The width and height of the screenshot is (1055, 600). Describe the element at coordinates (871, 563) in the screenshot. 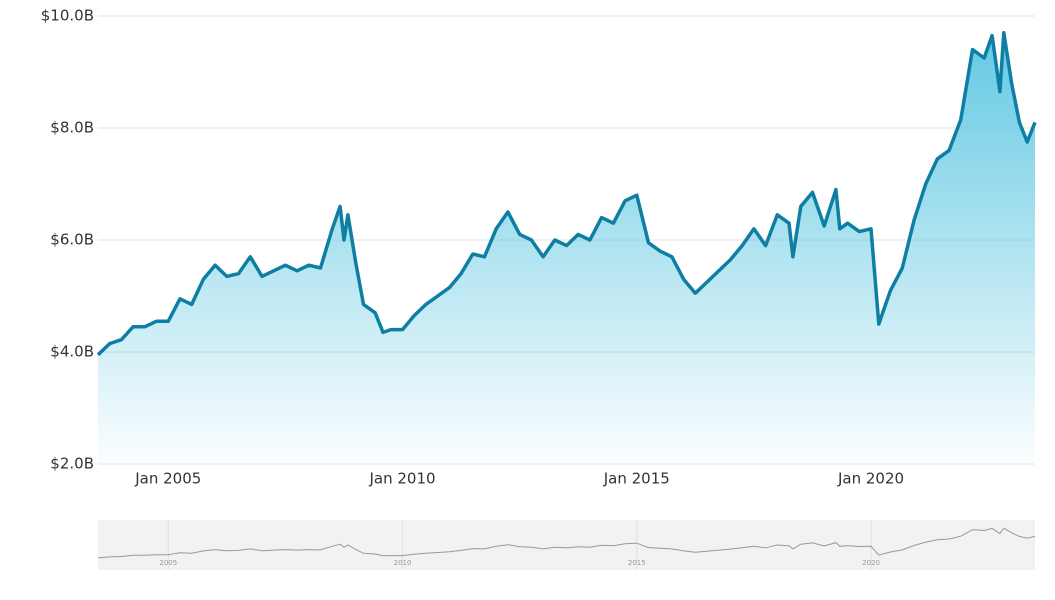

I see `navigator-tick-label: 2020` at that location.